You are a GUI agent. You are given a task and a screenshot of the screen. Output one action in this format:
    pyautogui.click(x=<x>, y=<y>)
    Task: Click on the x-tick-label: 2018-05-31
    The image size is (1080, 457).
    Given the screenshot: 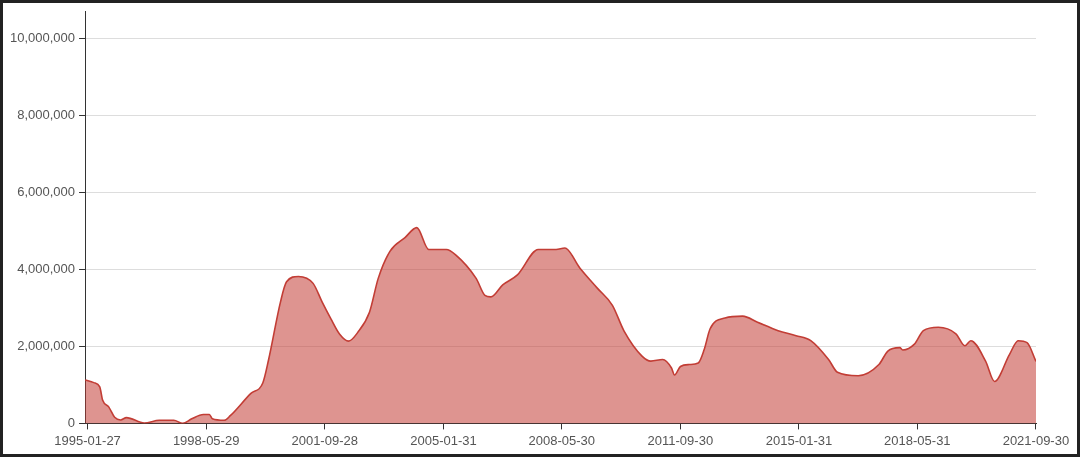 What is the action you would take?
    pyautogui.click(x=917, y=440)
    